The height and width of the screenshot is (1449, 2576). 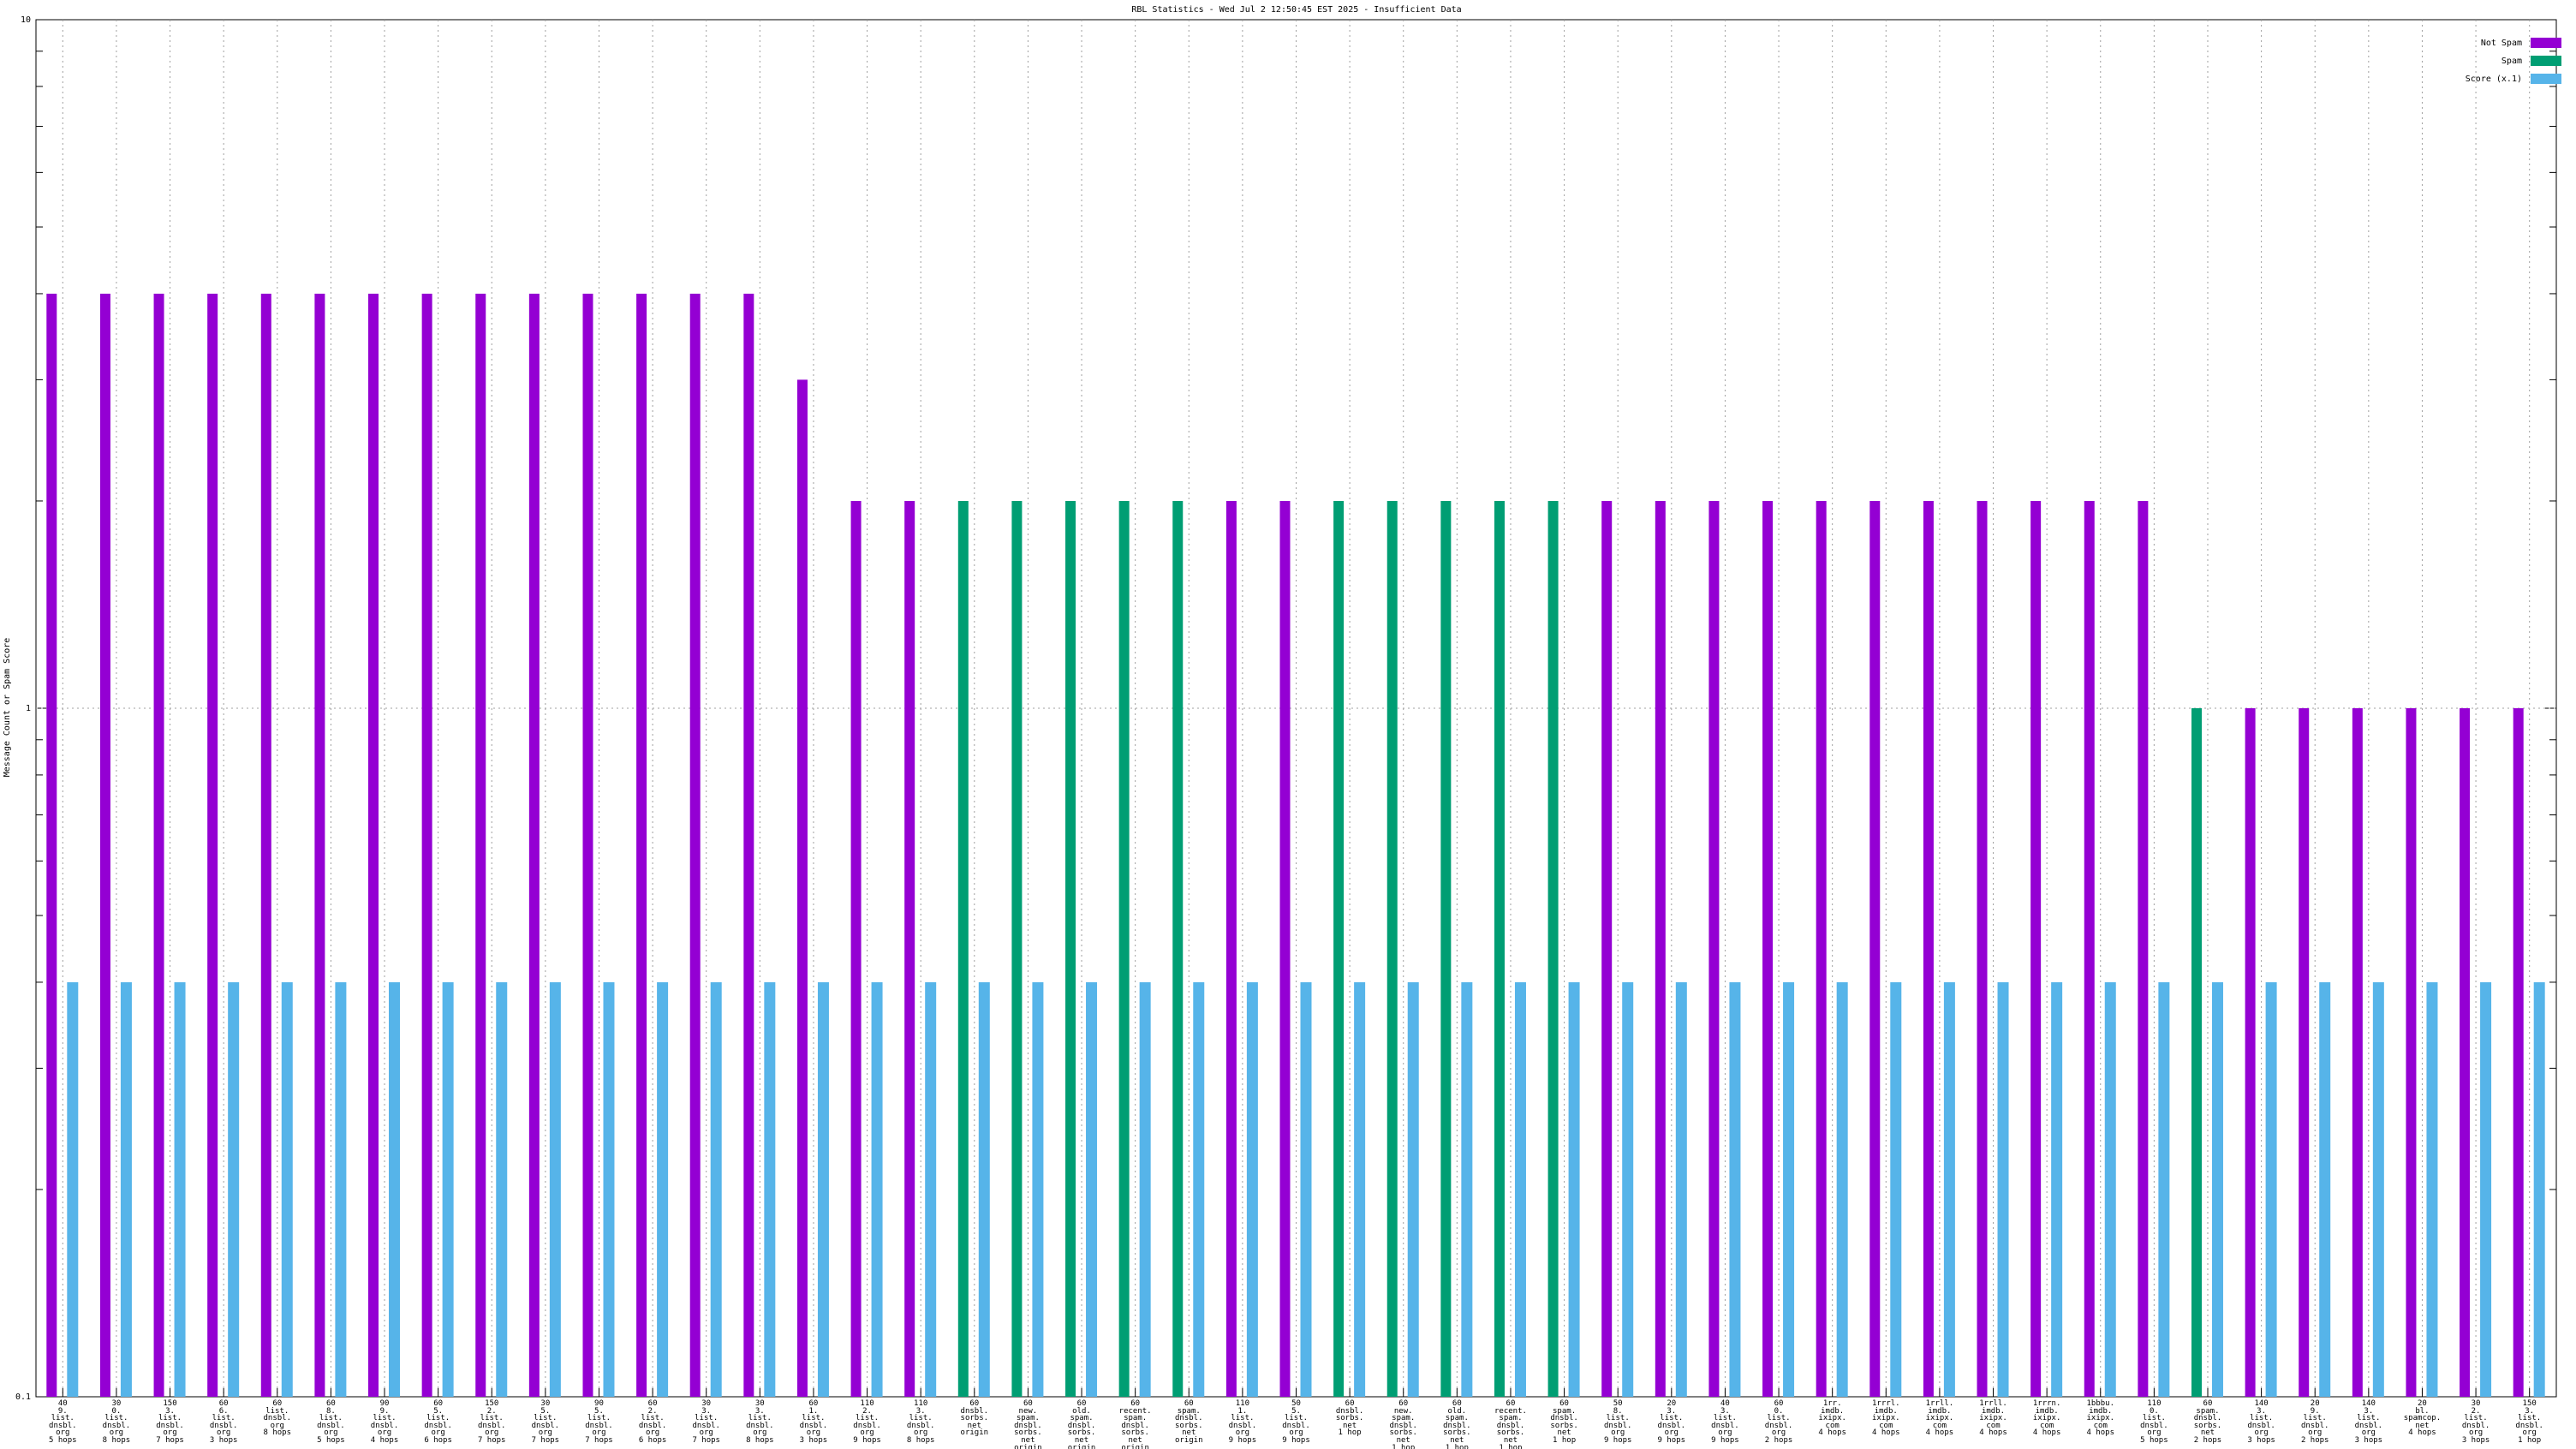 I want to click on legend-swatch, so click(x=2546, y=43).